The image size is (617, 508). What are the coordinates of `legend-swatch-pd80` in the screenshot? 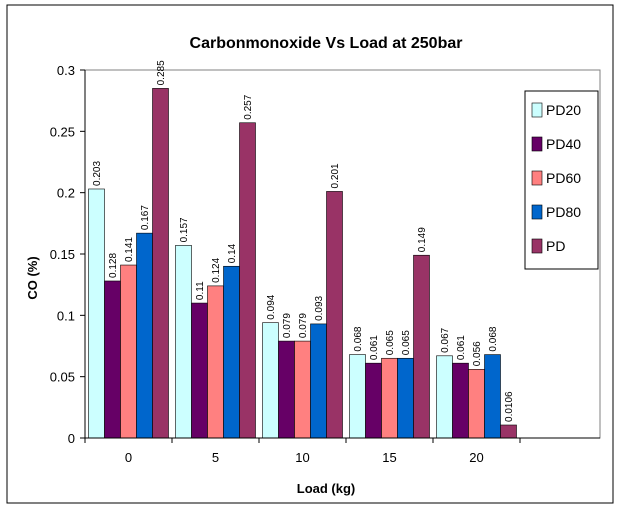 It's located at (537, 212).